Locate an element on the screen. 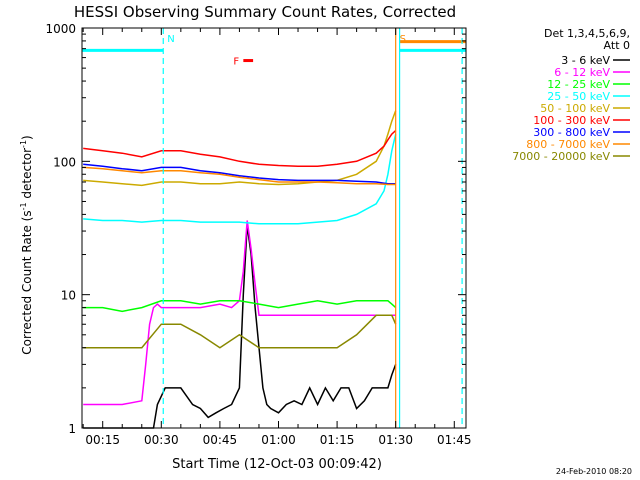 This screenshot has width=640, height=480. flare-marker-label: F is located at coordinates (236, 62).